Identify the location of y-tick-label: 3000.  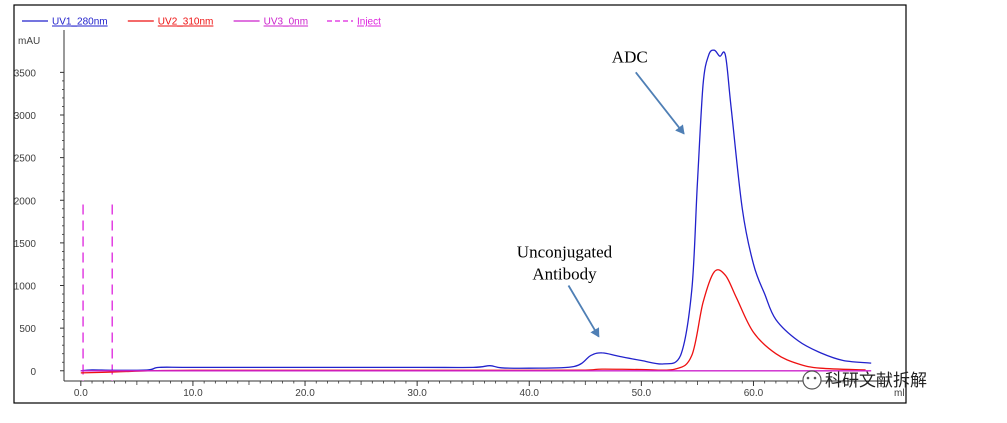
(25, 116).